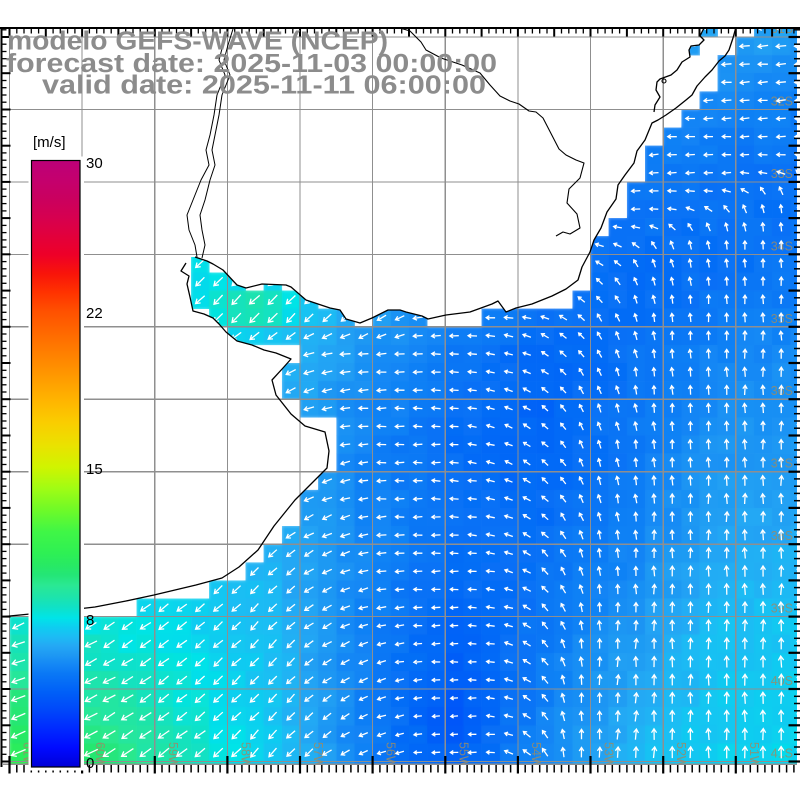  I want to click on svg-text: 15, so click(94, 469).